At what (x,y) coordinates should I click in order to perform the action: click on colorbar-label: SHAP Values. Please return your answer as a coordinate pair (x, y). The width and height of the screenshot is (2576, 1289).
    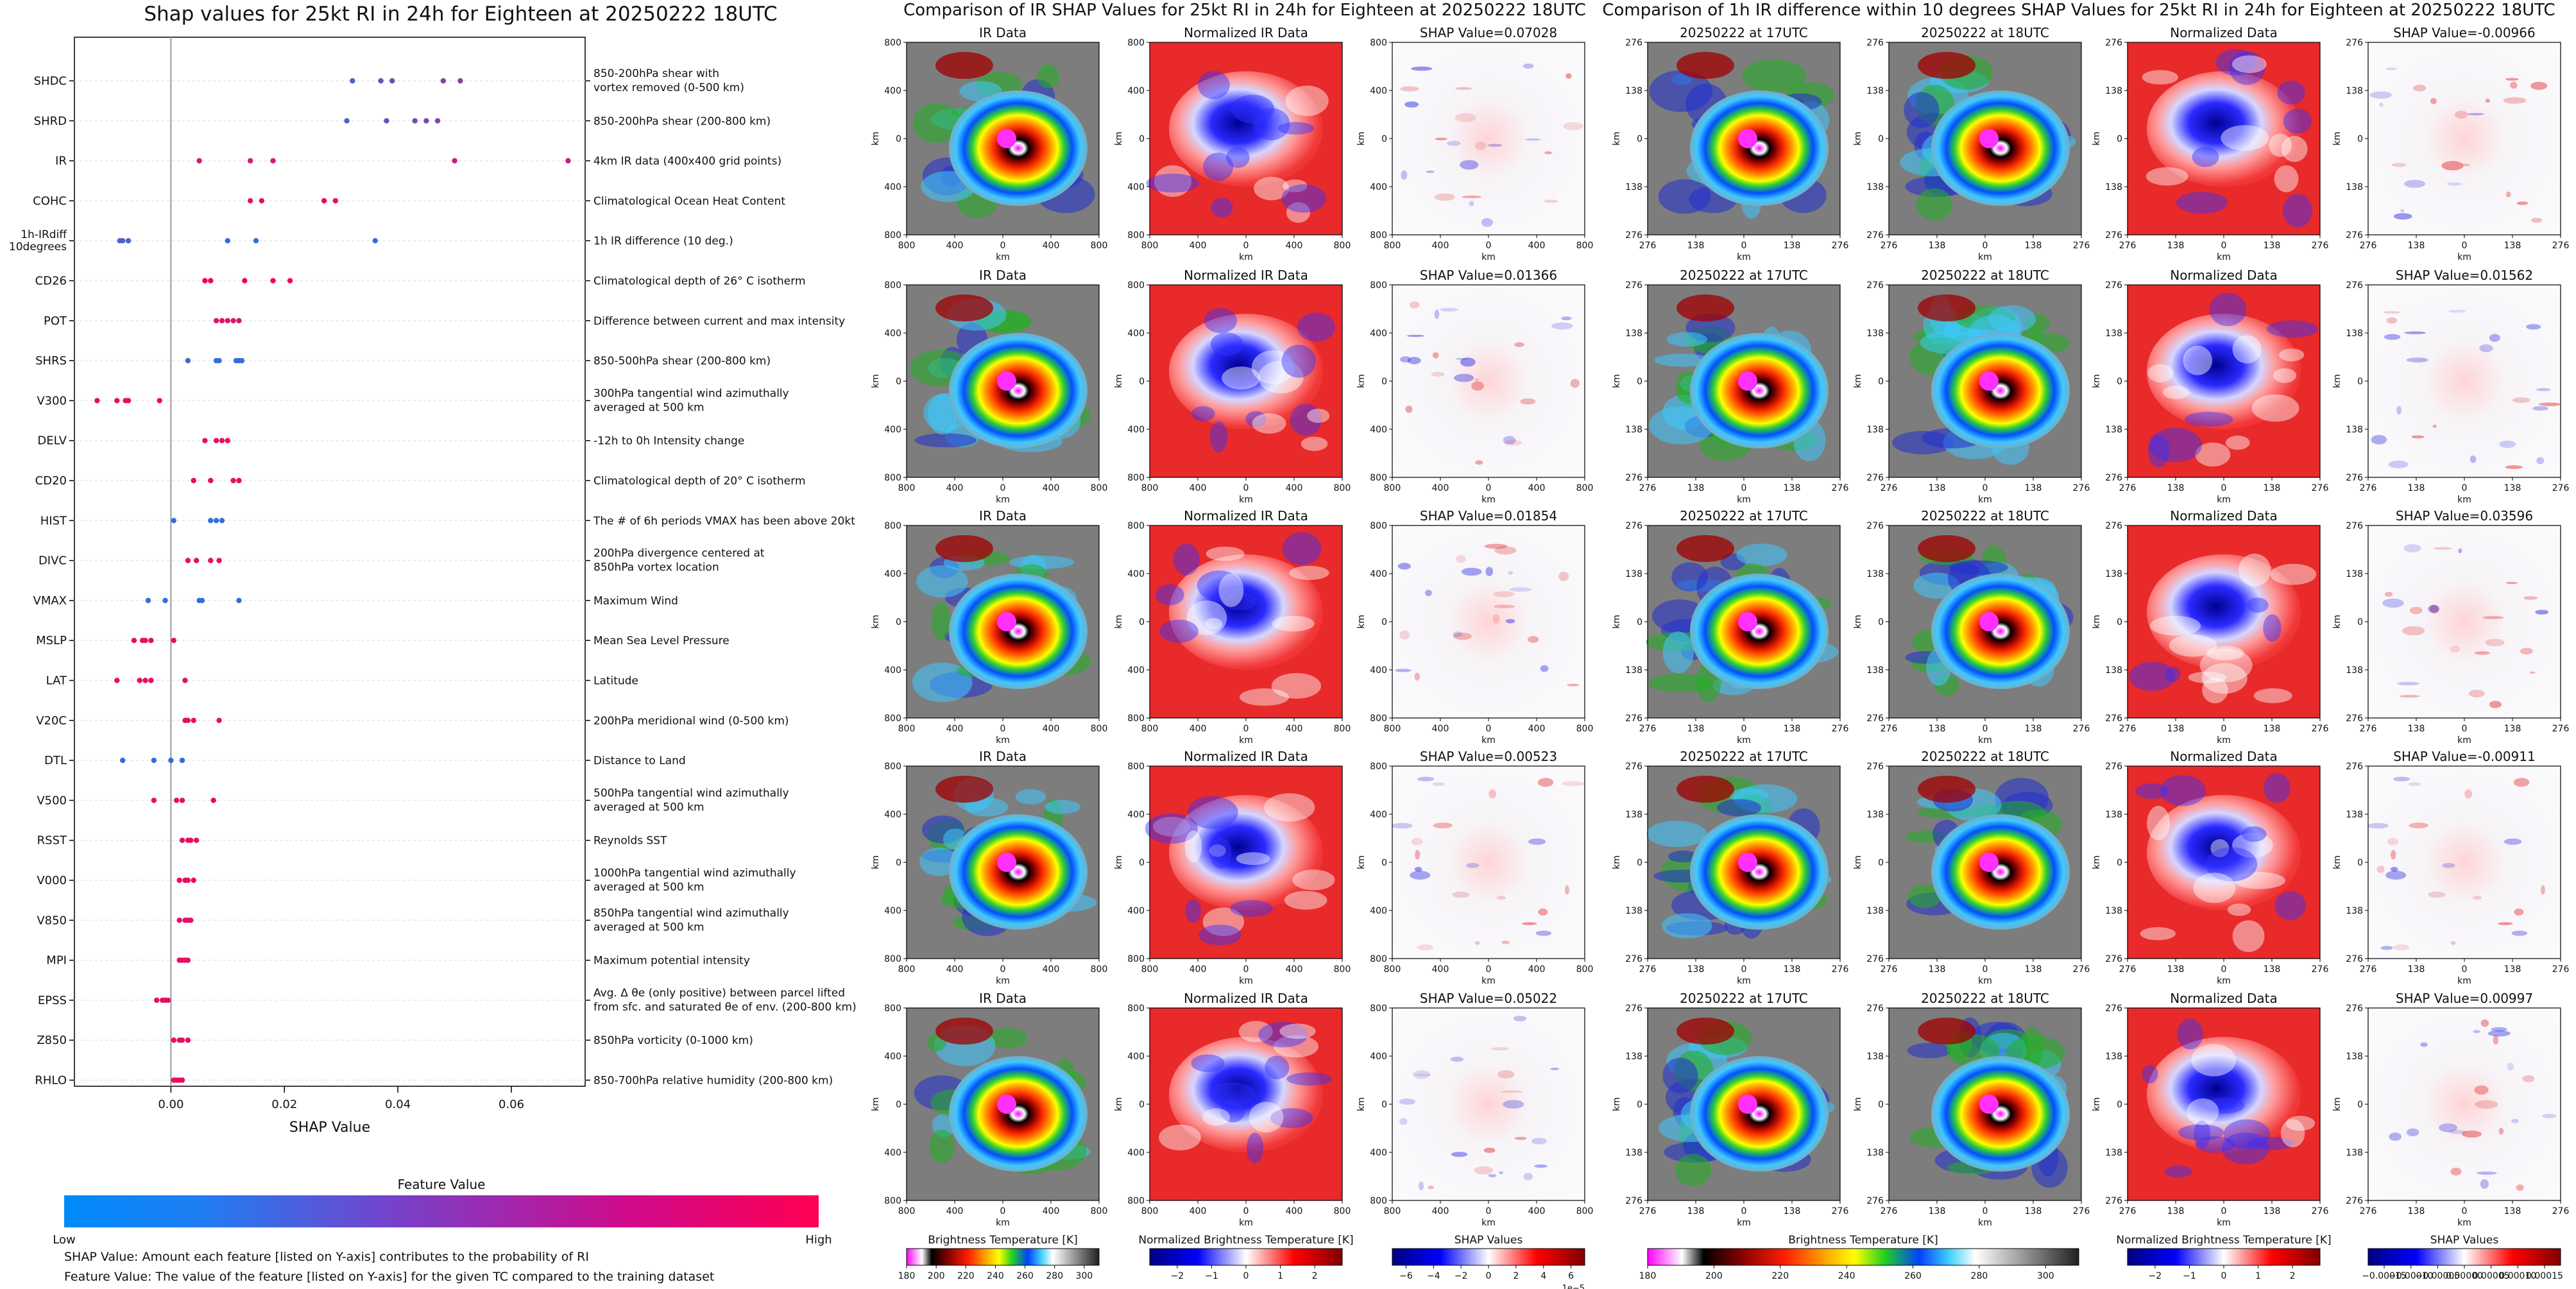
    Looking at the image, I should click on (1488, 1241).